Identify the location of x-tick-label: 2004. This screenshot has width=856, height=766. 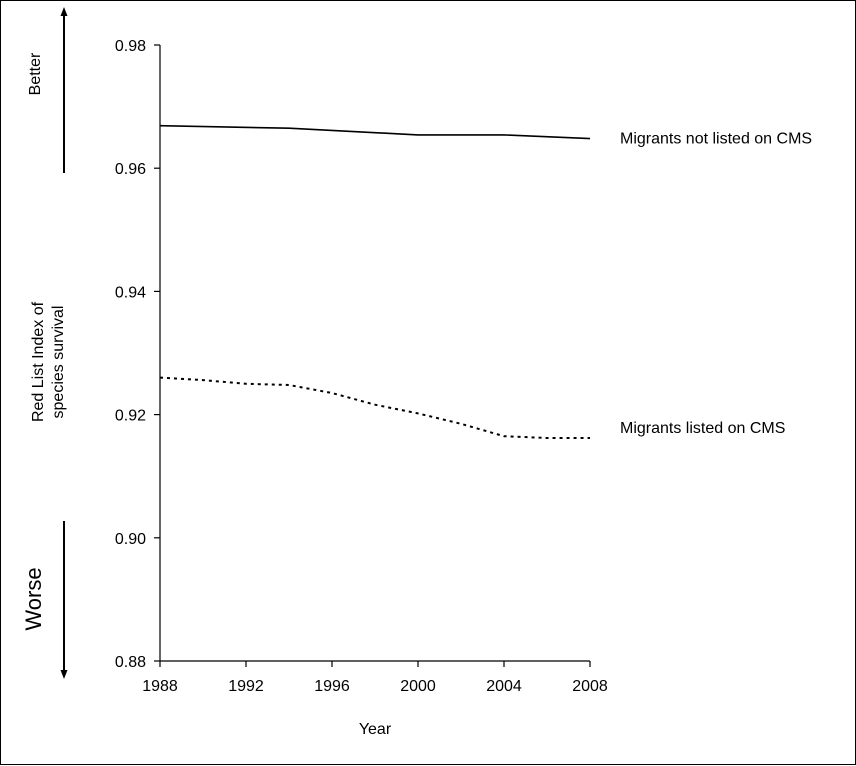
(504, 686).